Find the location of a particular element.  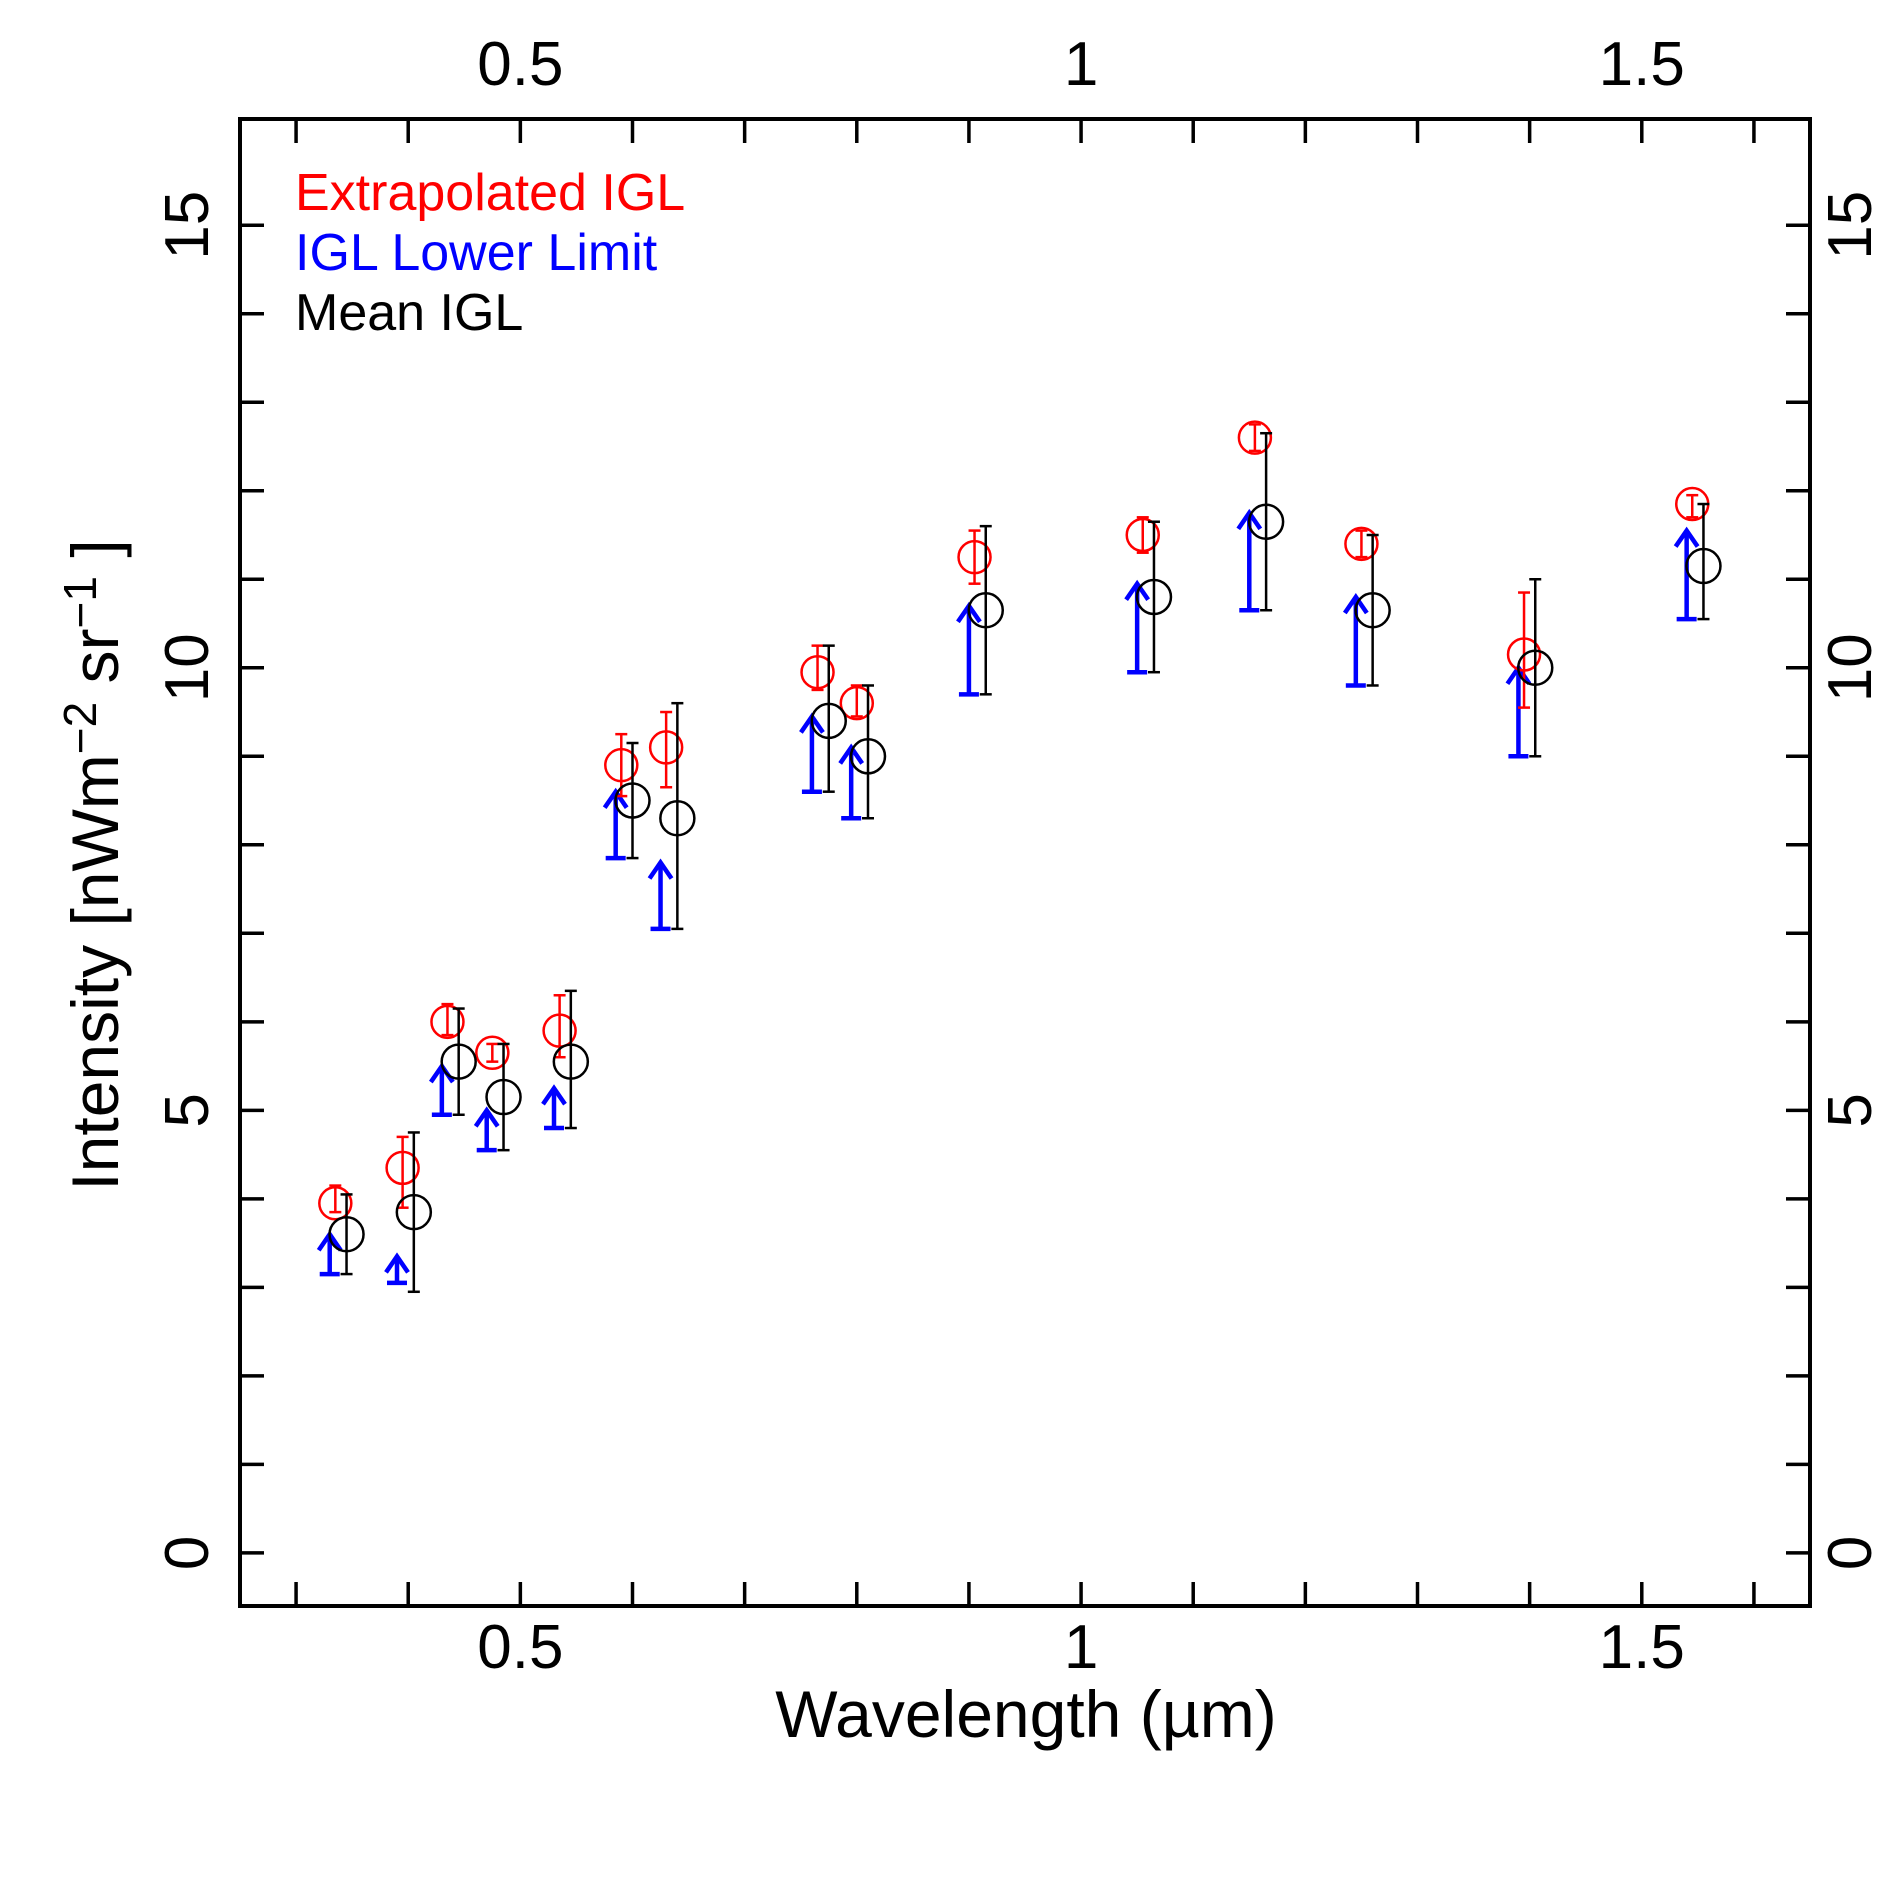

legend-entry-igl-lower-limit: IGL Lower Limit is located at coordinates (476, 253).